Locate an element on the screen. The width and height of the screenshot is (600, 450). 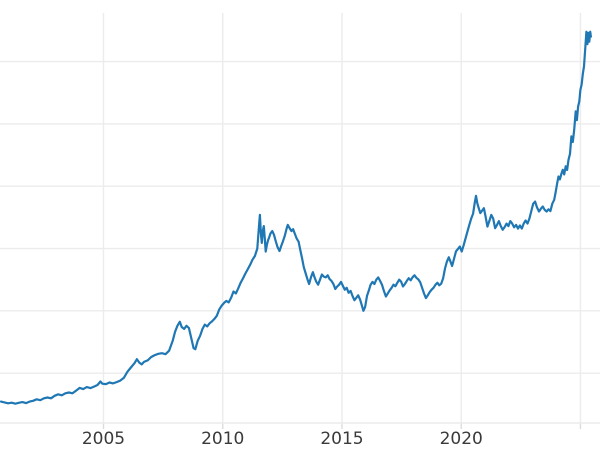
x-axis-tick-label: 2015 is located at coordinates (341, 439).